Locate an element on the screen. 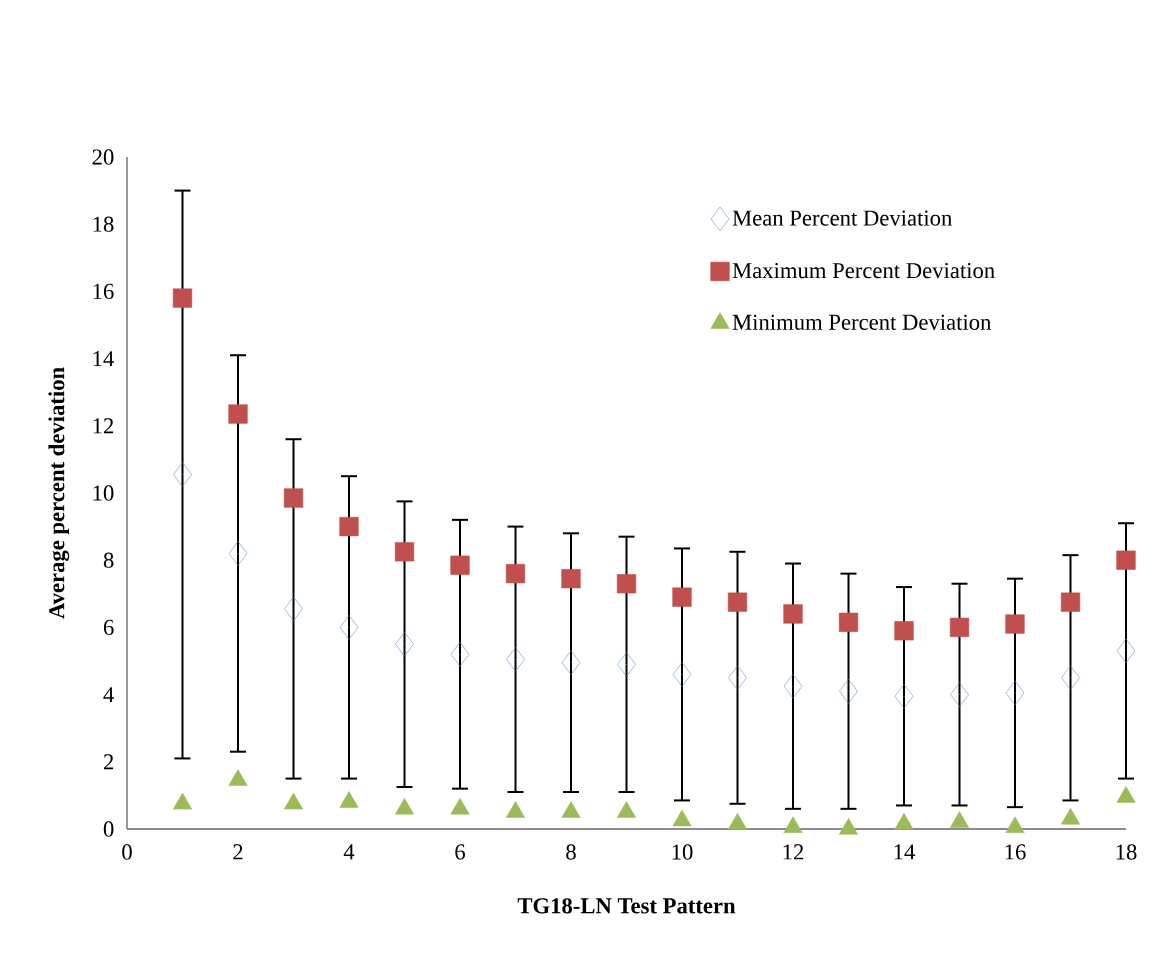 The image size is (1158, 953). x-tick-label: 16 is located at coordinates (1015, 852).